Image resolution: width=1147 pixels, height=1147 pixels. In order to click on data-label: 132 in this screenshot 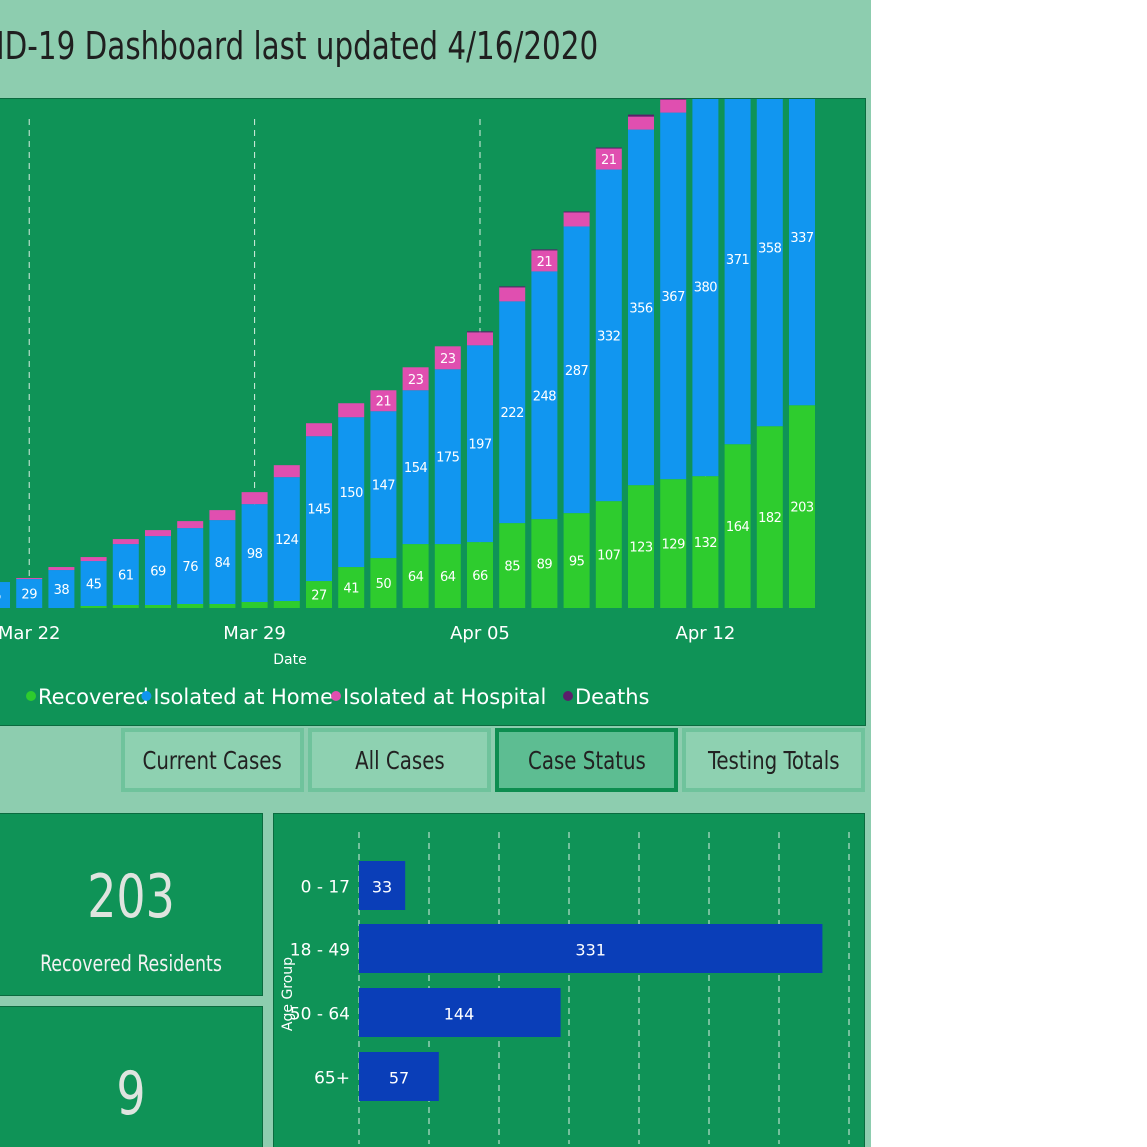, I will do `click(705, 543)`.